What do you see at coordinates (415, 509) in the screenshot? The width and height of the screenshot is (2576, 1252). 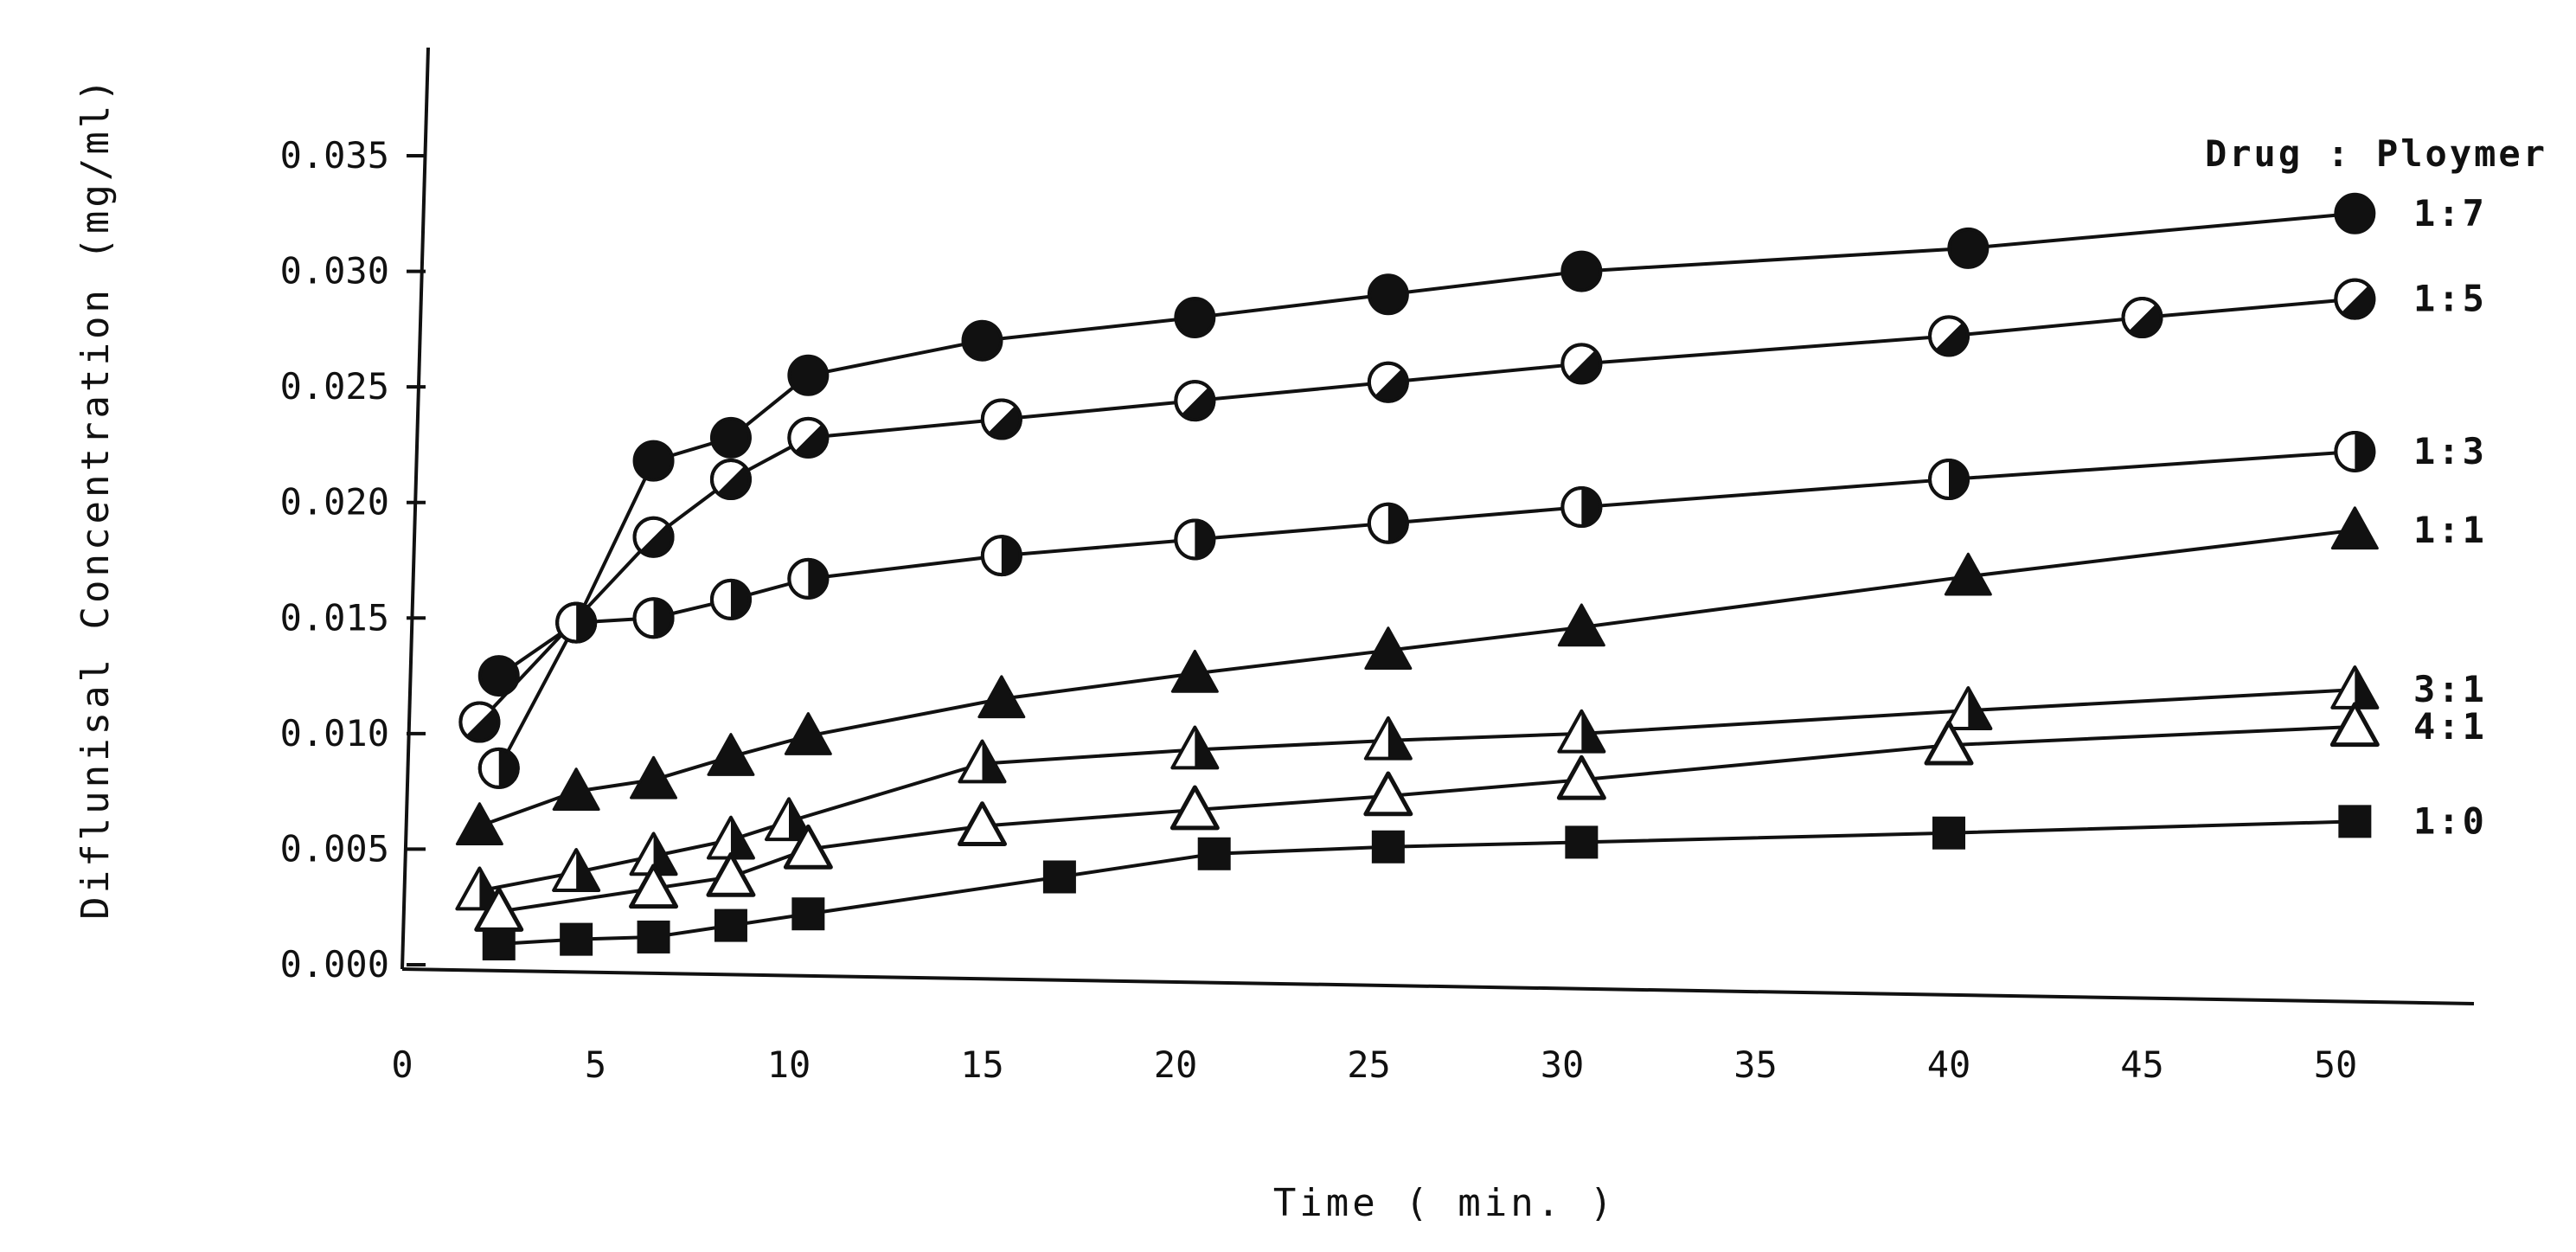 I see `y-axis-line` at bounding box center [415, 509].